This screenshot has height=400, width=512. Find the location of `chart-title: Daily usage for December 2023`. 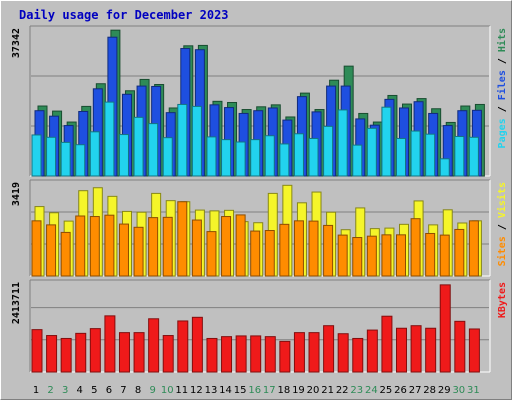

chart-title: Daily usage for December 2023 is located at coordinates (124, 15).